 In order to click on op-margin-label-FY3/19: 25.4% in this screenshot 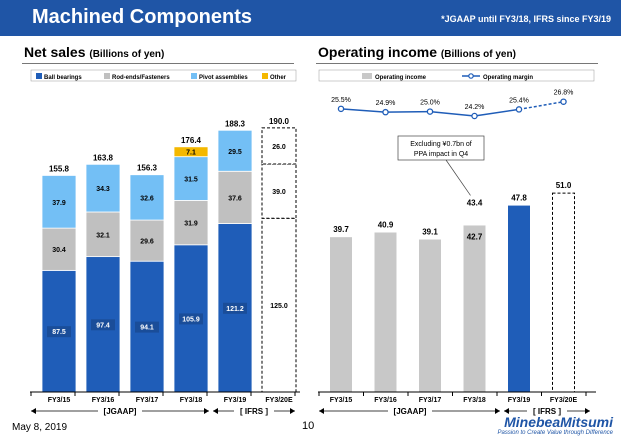, I will do `click(519, 100)`.